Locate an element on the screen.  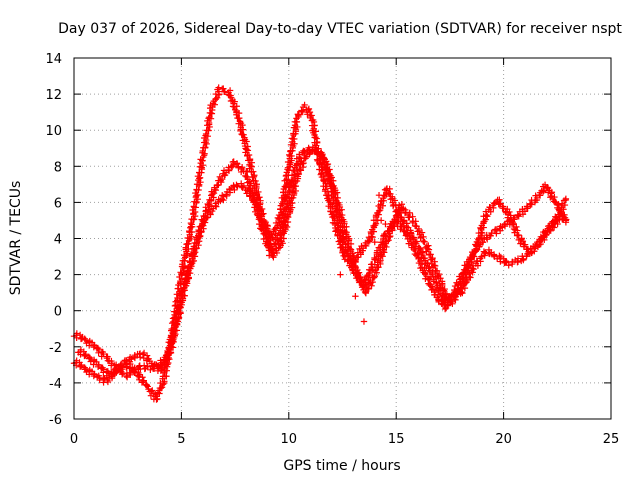
y-tick-label: 12 is located at coordinates (53, 95).